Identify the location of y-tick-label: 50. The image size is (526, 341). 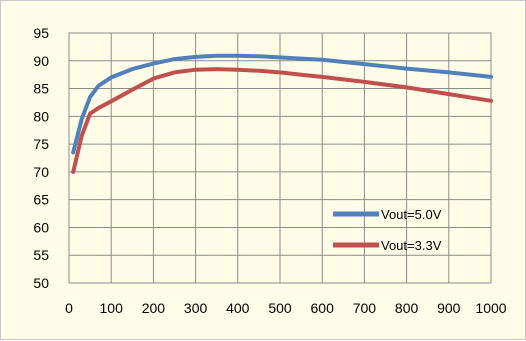
(41, 283).